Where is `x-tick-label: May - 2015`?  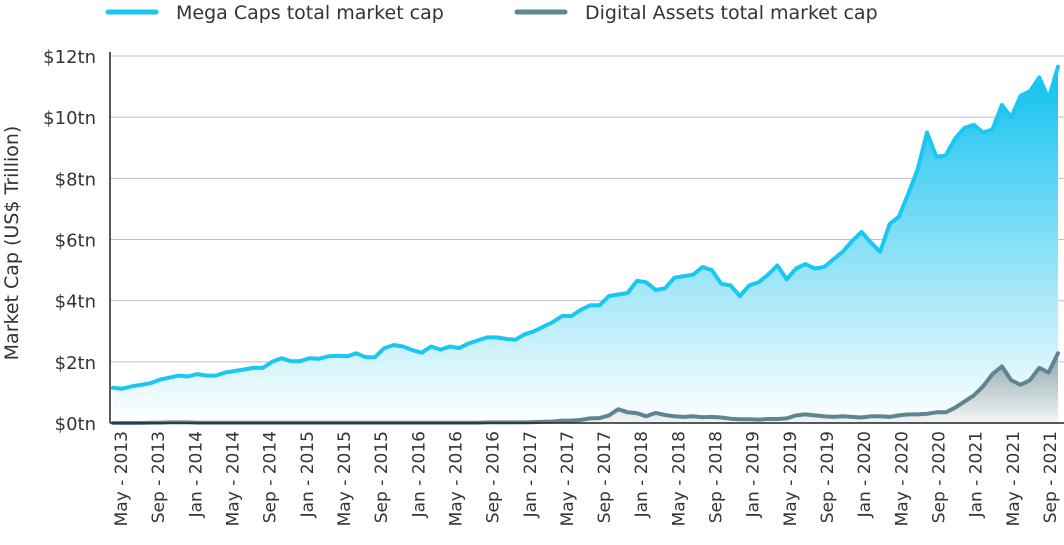 x-tick-label: May - 2015 is located at coordinates (345, 478).